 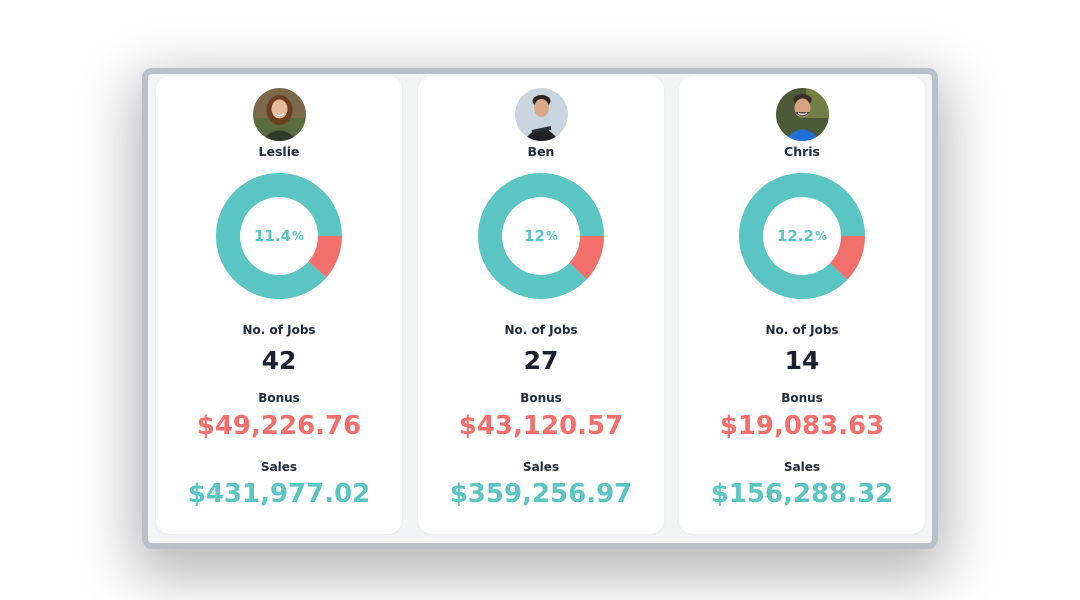 What do you see at coordinates (541, 151) in the screenshot?
I see `employee-name: Ben` at bounding box center [541, 151].